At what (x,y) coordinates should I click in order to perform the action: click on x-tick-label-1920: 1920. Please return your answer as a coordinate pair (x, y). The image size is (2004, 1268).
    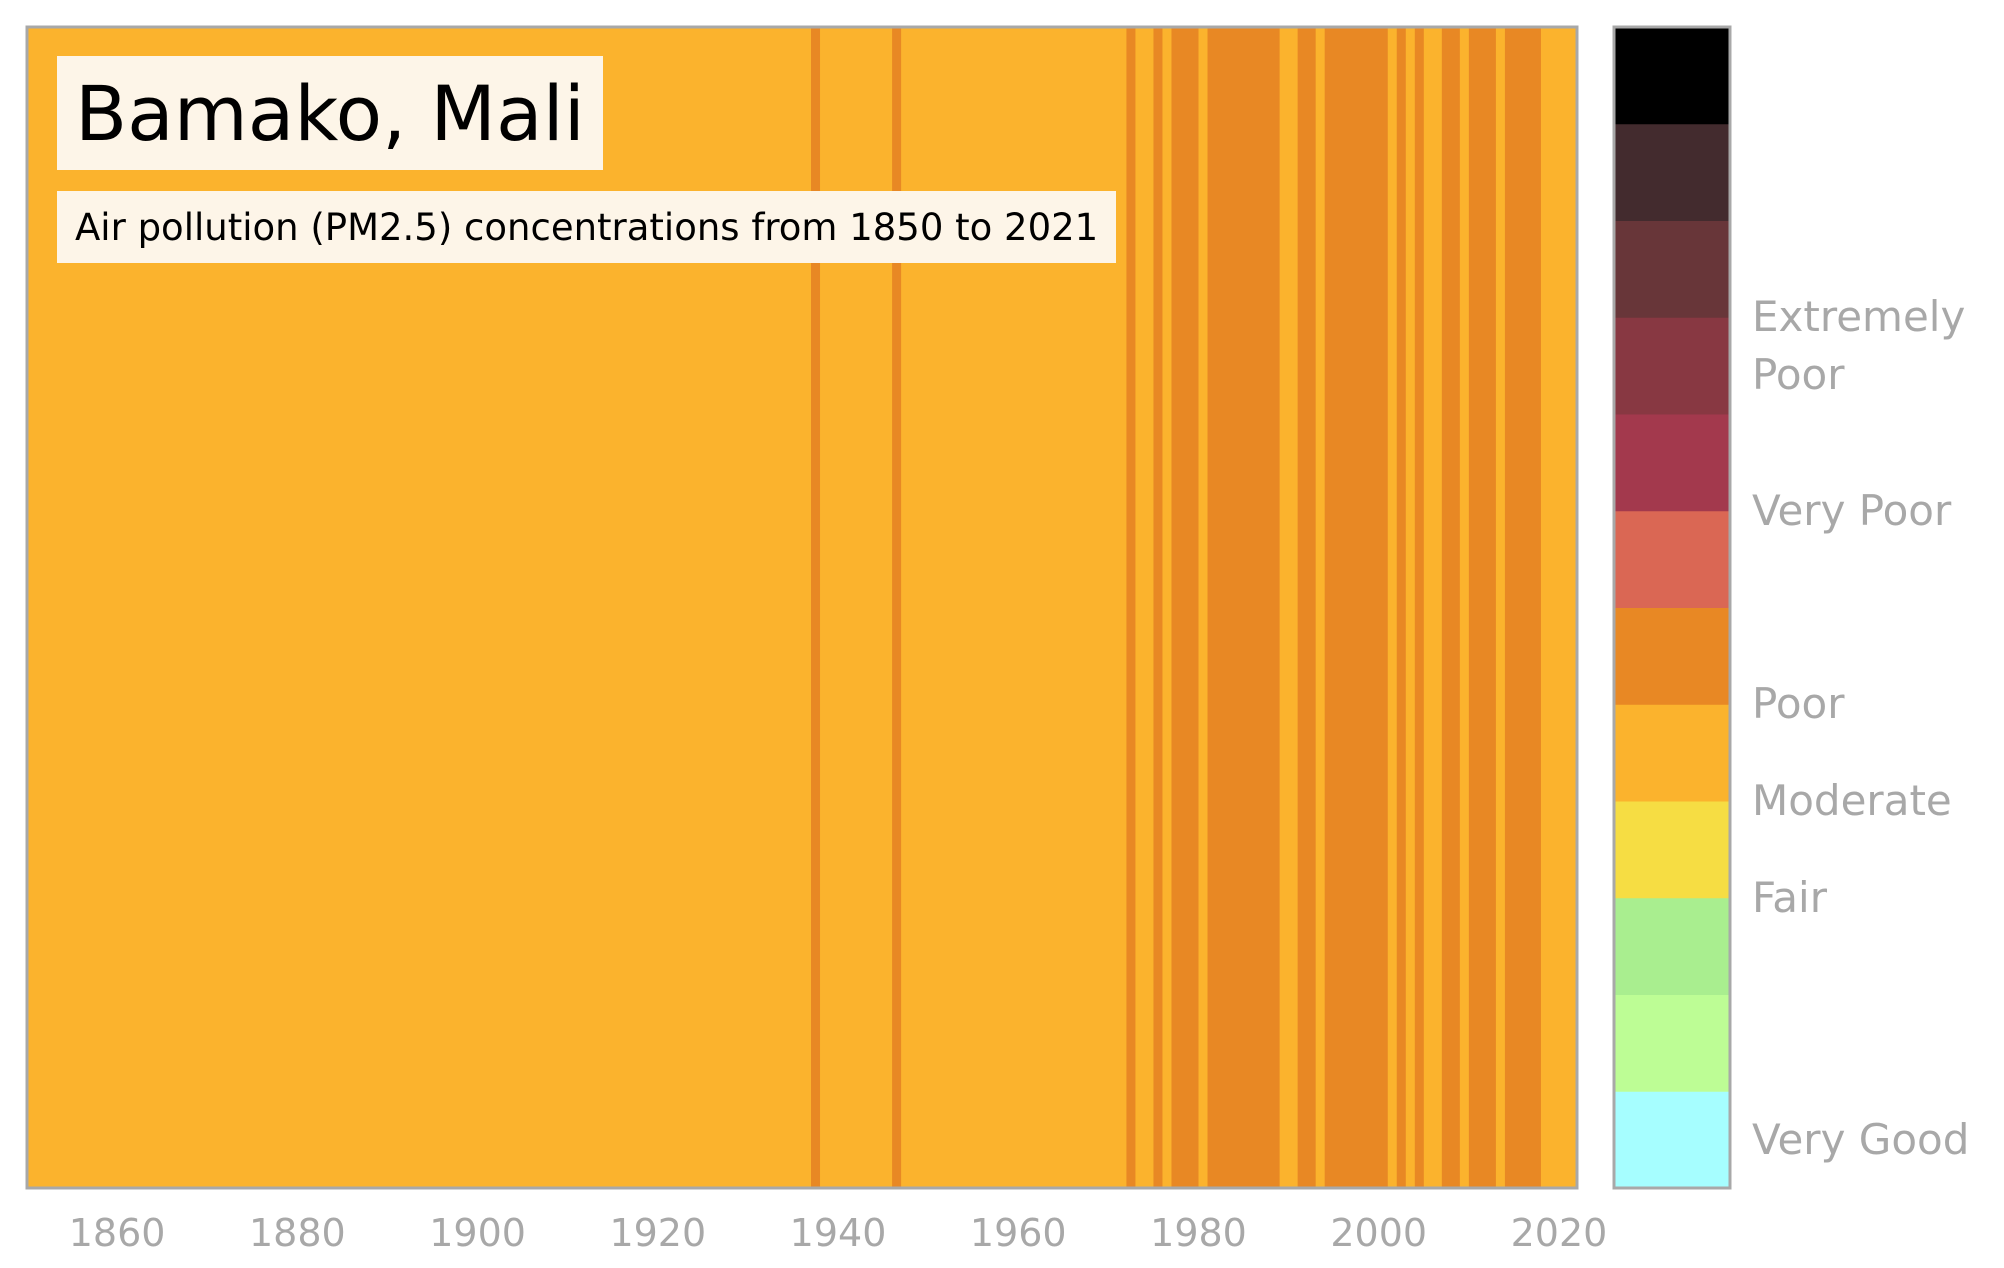
    Looking at the image, I should click on (657, 1233).